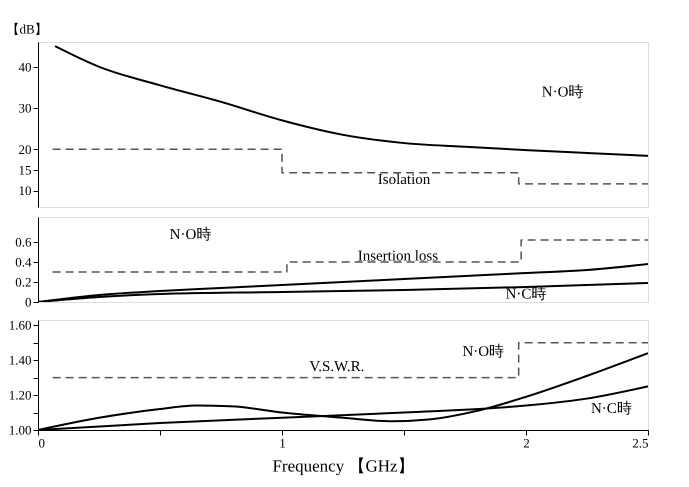 The image size is (689, 487). I want to click on y-axis-title: 【dB】, so click(27, 29).